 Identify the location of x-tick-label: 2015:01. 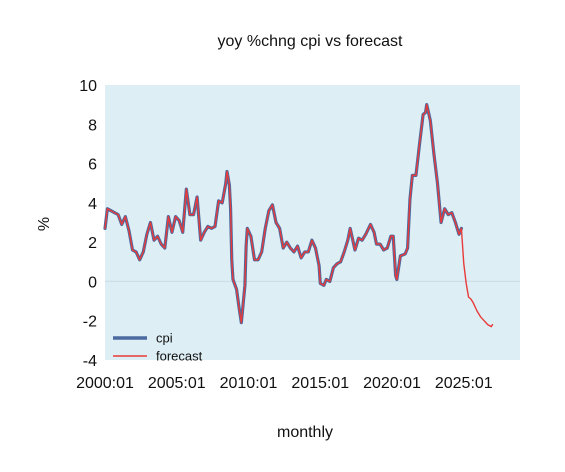
(320, 383).